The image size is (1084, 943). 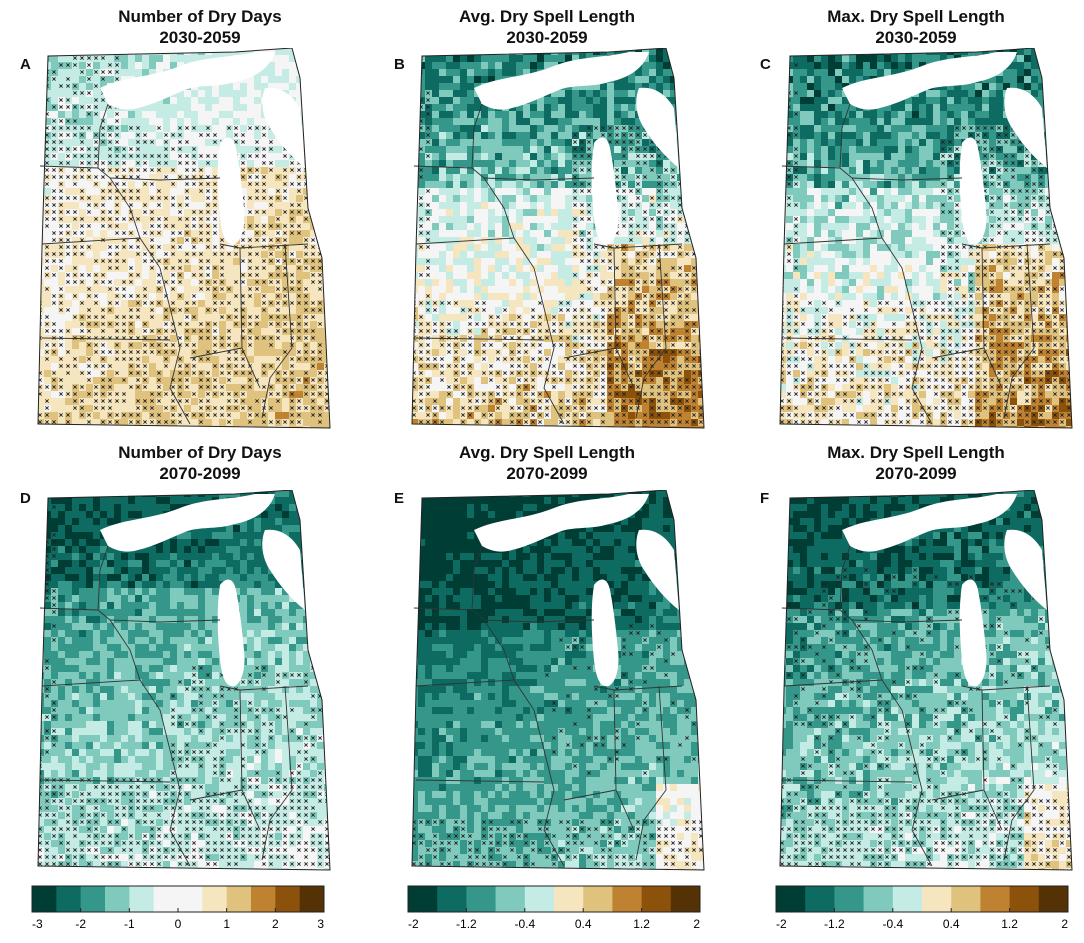 What do you see at coordinates (547, 27) in the screenshot?
I see `panel-b-title: Avg. Dry Spell Length 2030-2059` at bounding box center [547, 27].